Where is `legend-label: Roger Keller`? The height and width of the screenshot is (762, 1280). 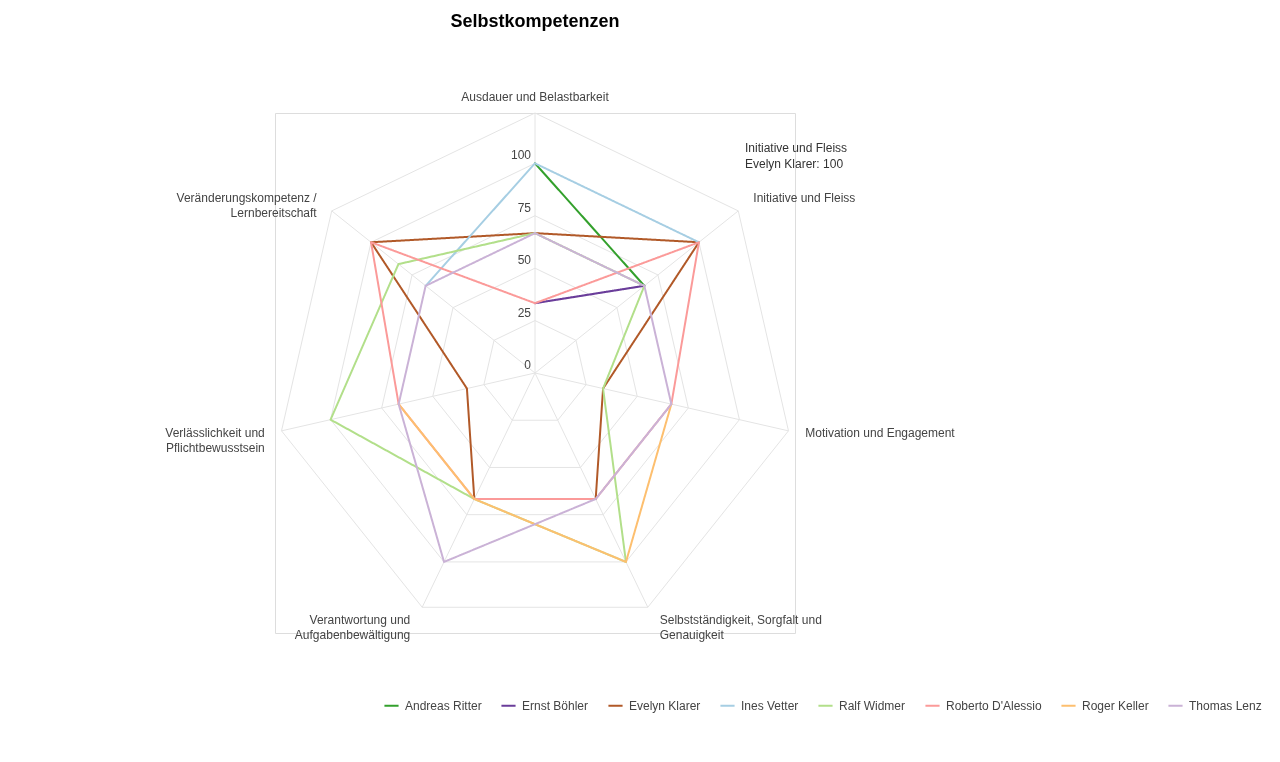
legend-label: Roger Keller is located at coordinates (1115, 705).